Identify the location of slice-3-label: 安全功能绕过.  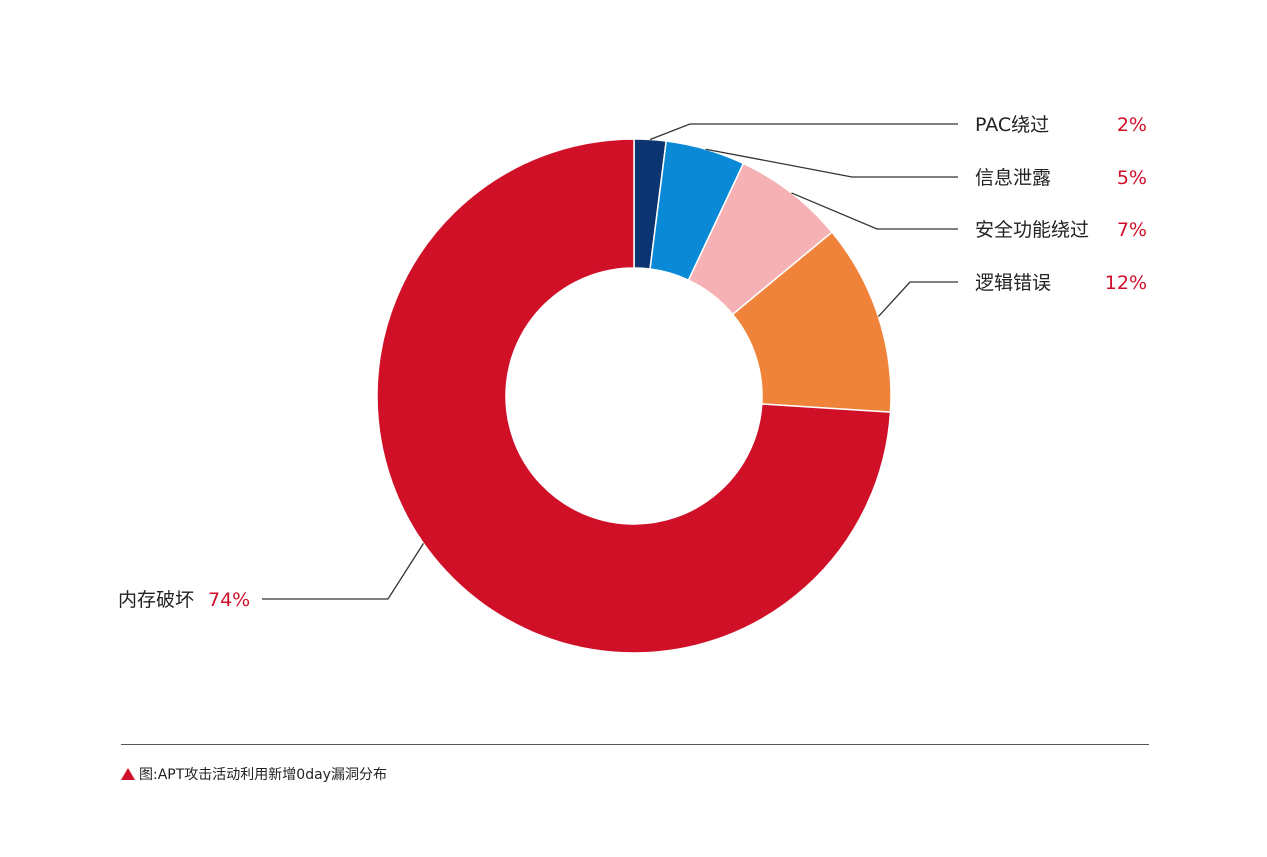
(1032, 230).